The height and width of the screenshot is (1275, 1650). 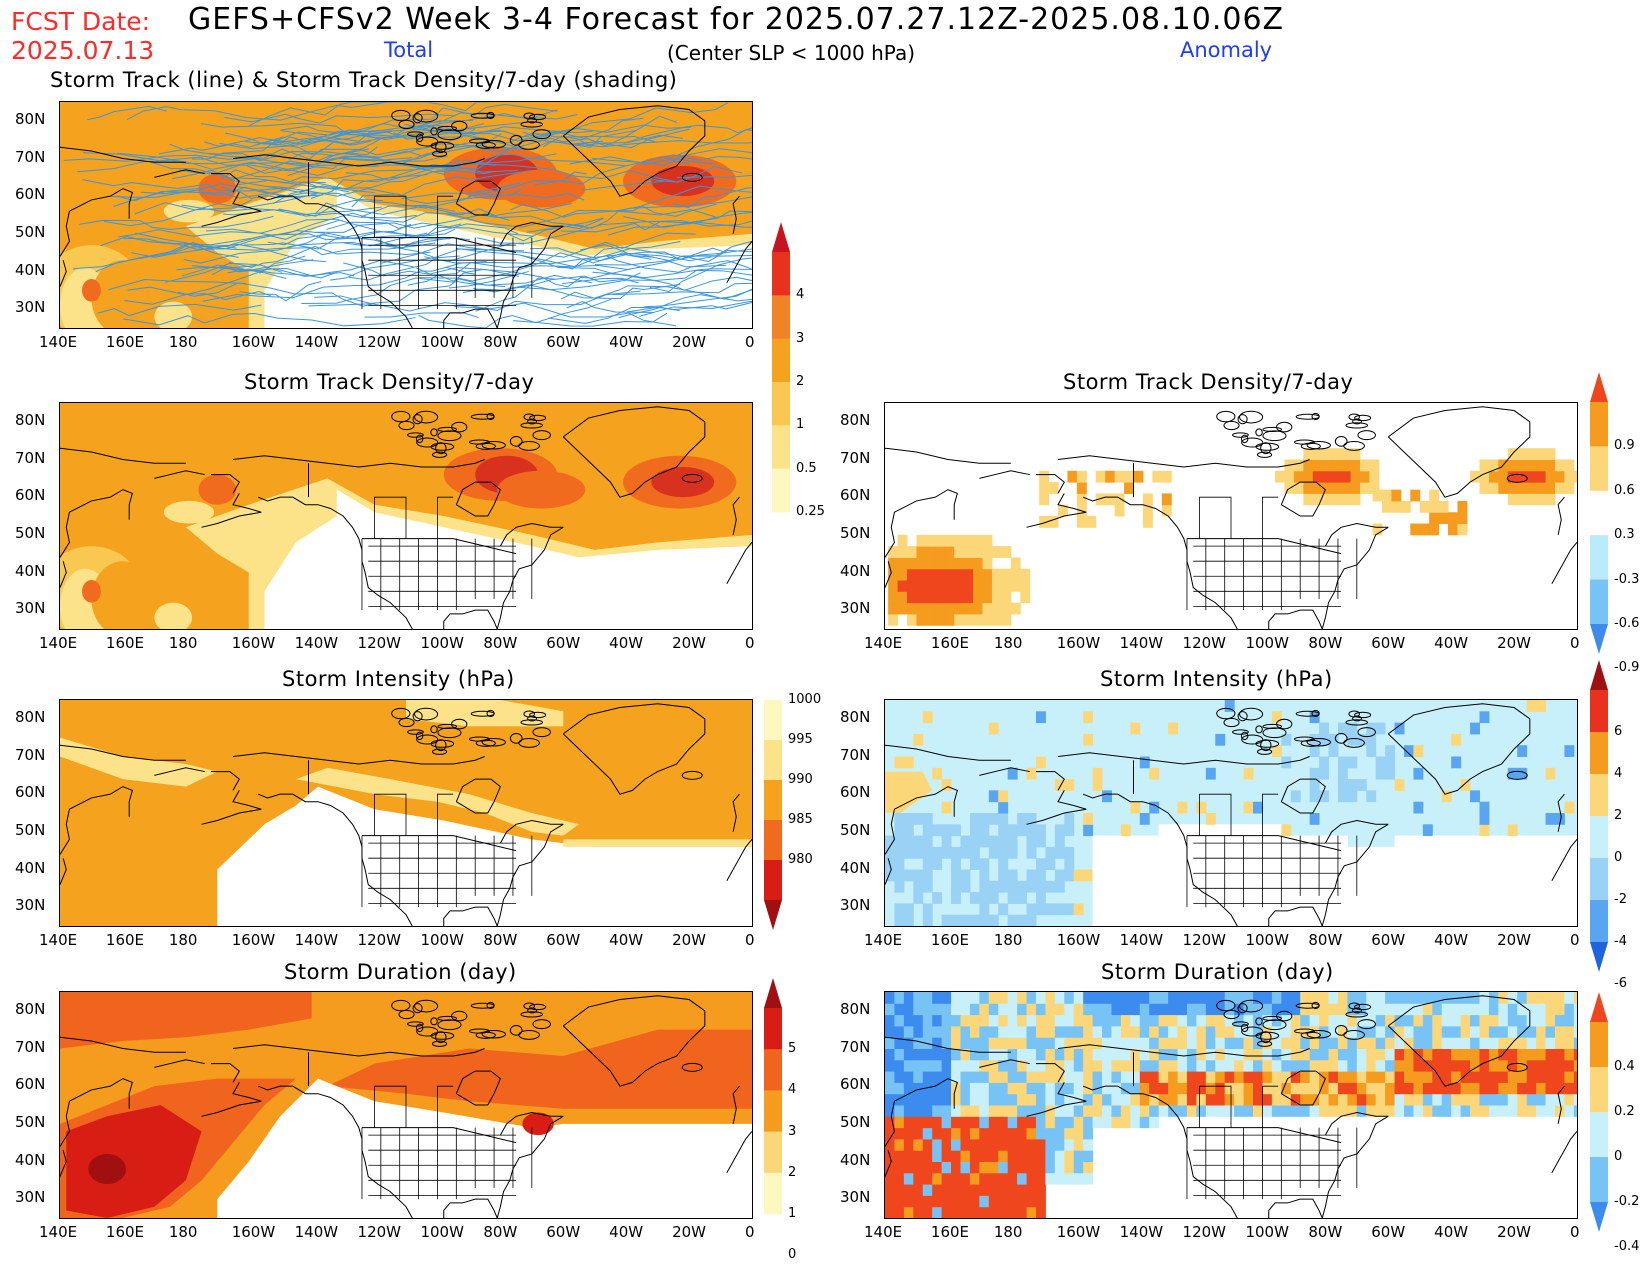 What do you see at coordinates (800, 859) in the screenshot?
I see `colorbar-tick-label: 980` at bounding box center [800, 859].